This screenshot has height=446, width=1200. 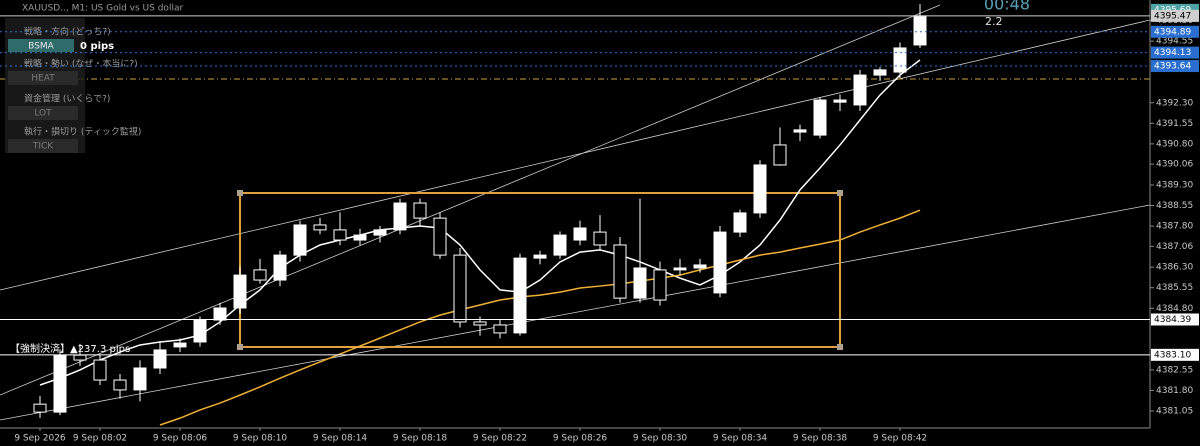 What do you see at coordinates (1174, 227) in the screenshot?
I see `y-tick-label: 4387.80` at bounding box center [1174, 227].